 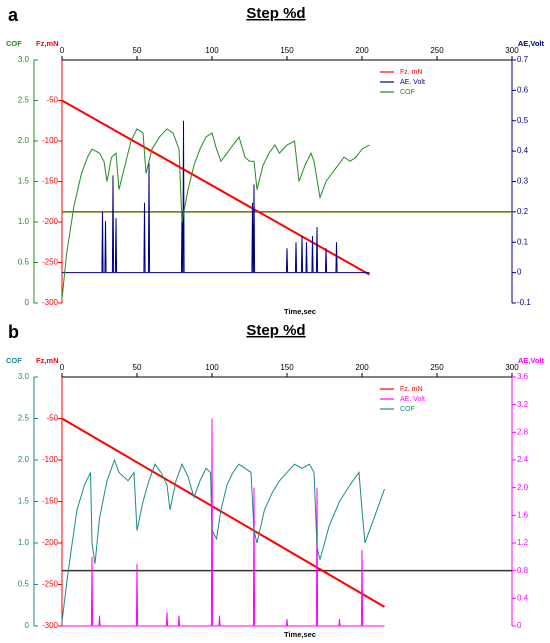 I want to click on series-line, so click(x=216, y=197).